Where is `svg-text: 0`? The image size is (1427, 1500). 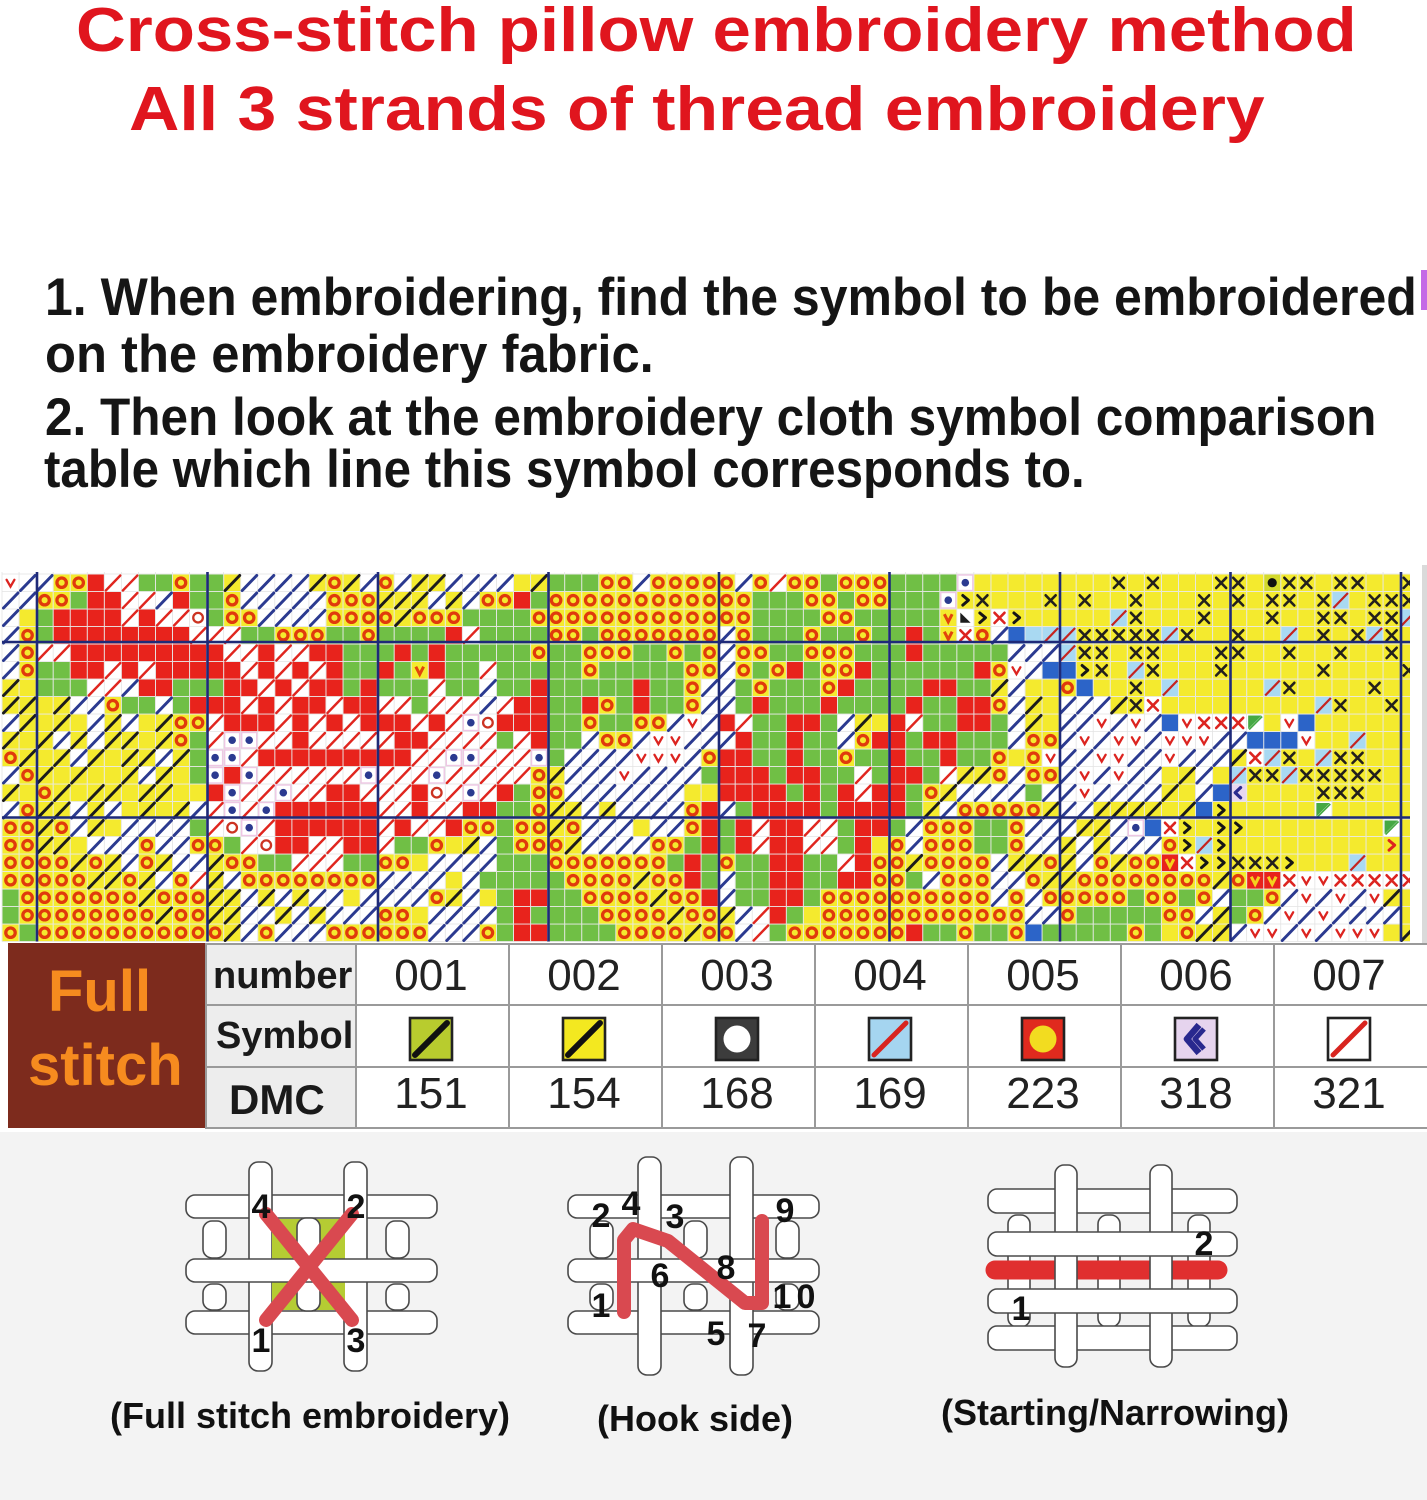 svg-text: 0 is located at coordinates (806, 1297).